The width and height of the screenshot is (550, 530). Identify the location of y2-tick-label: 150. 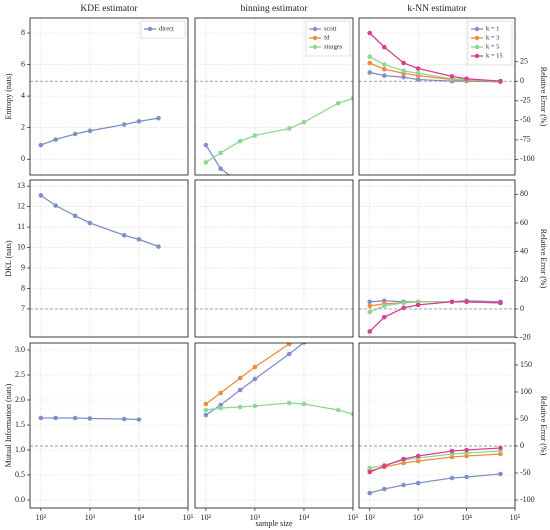
(526, 364).